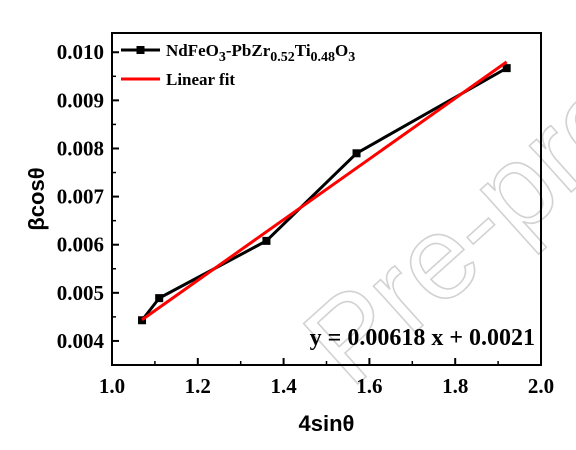 The width and height of the screenshot is (576, 450). What do you see at coordinates (248, 50) in the screenshot?
I see `legend-label-part: -PbZr` at bounding box center [248, 50].